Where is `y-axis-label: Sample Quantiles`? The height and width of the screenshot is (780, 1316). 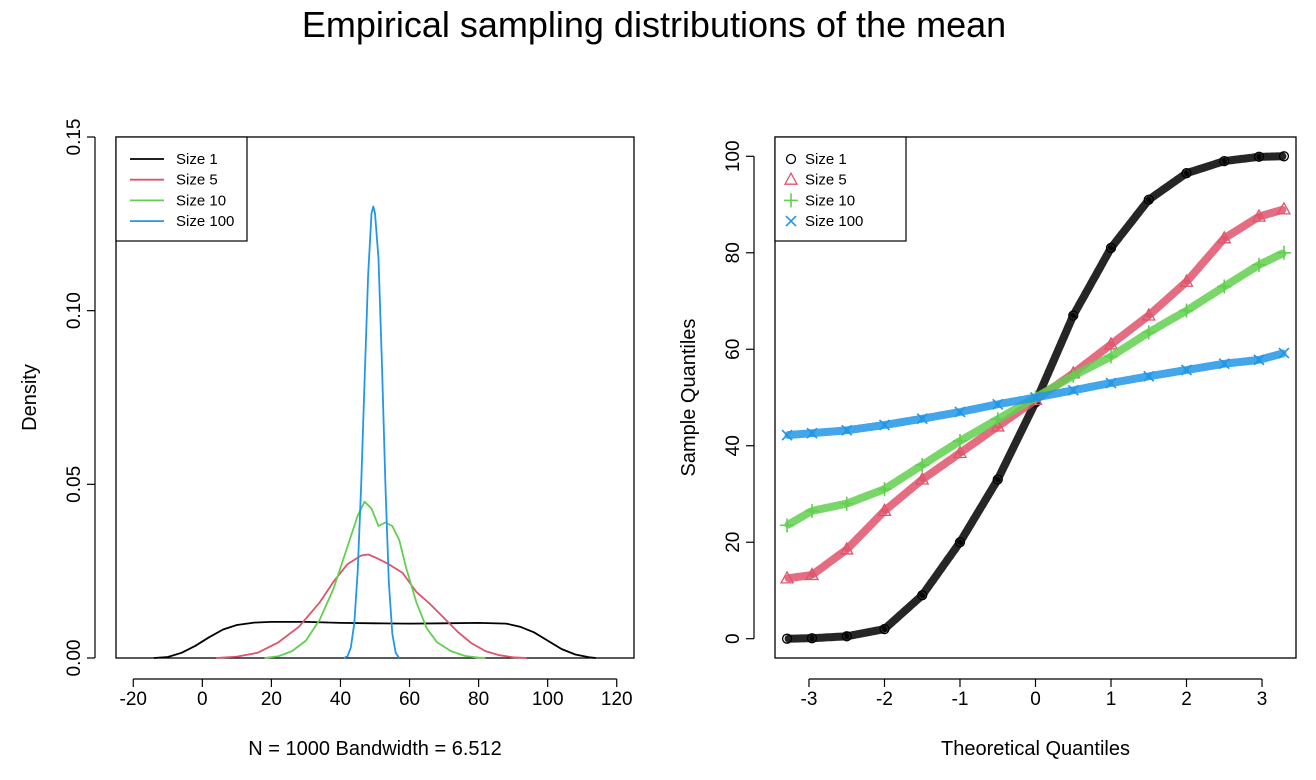
y-axis-label: Sample Quantiles is located at coordinates (689, 398).